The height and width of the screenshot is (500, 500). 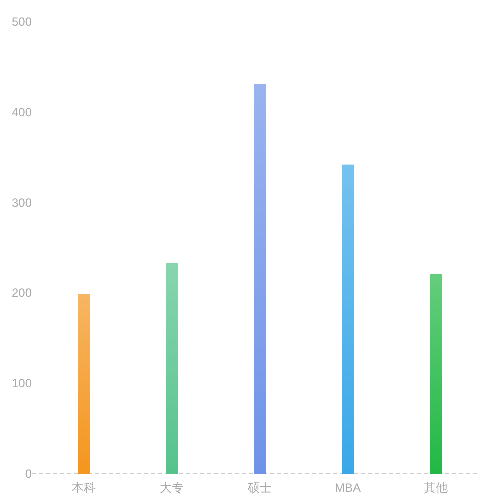 What do you see at coordinates (259, 488) in the screenshot?
I see `x-tick-label: 硕士` at bounding box center [259, 488].